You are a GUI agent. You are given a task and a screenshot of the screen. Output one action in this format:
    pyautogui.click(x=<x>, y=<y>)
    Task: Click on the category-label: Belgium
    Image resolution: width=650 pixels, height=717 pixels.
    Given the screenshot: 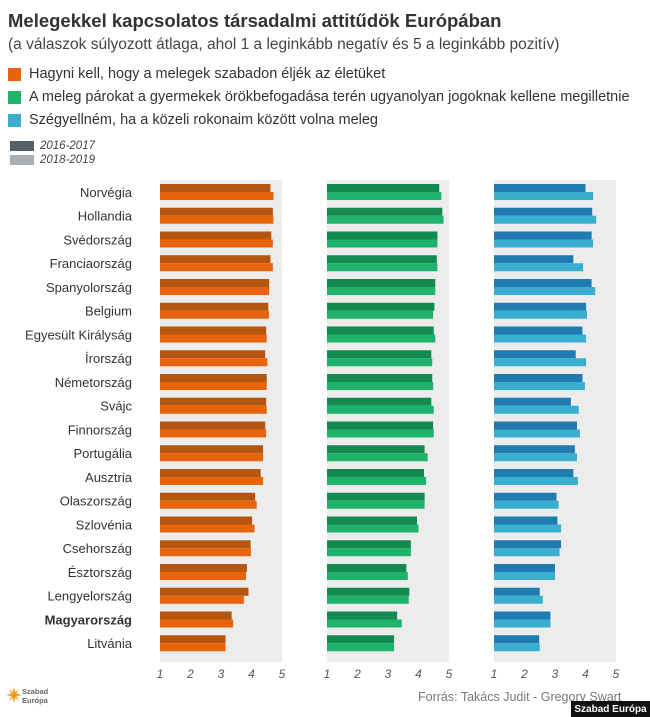 What is the action you would take?
    pyautogui.click(x=108, y=311)
    